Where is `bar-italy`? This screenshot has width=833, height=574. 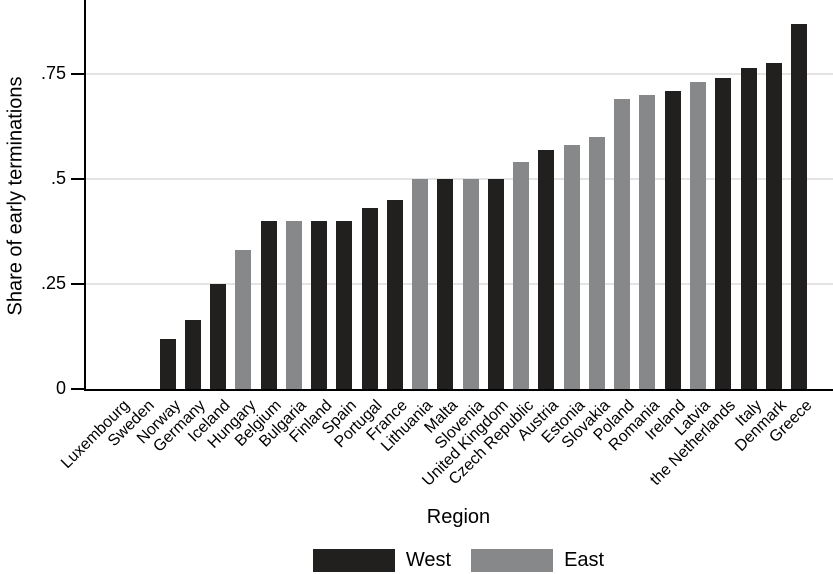
bar-italy is located at coordinates (749, 228).